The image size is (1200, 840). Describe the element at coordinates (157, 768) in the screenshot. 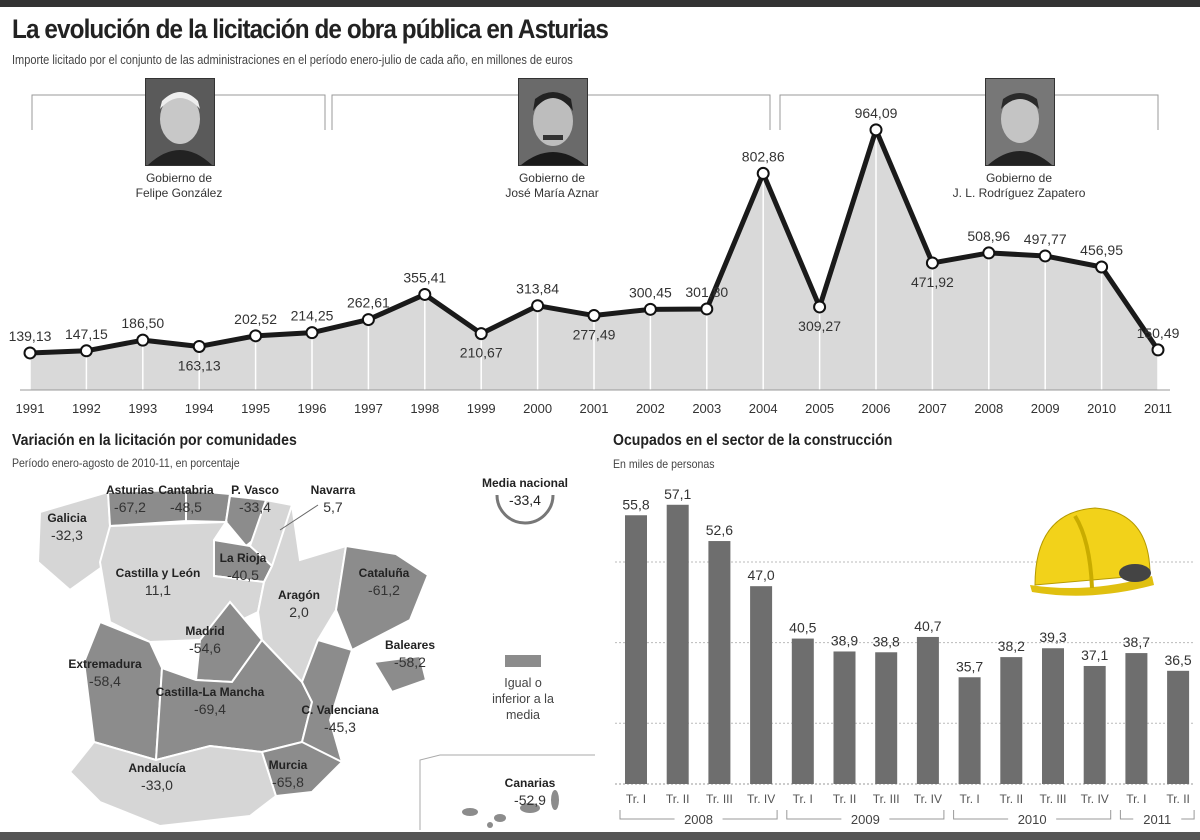

I see `region-name: Andalucía` at that location.